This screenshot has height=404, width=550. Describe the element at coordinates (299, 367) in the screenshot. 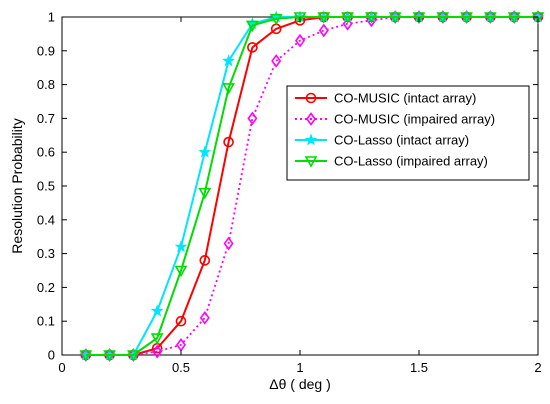

I see `x-tick-label: 1` at that location.